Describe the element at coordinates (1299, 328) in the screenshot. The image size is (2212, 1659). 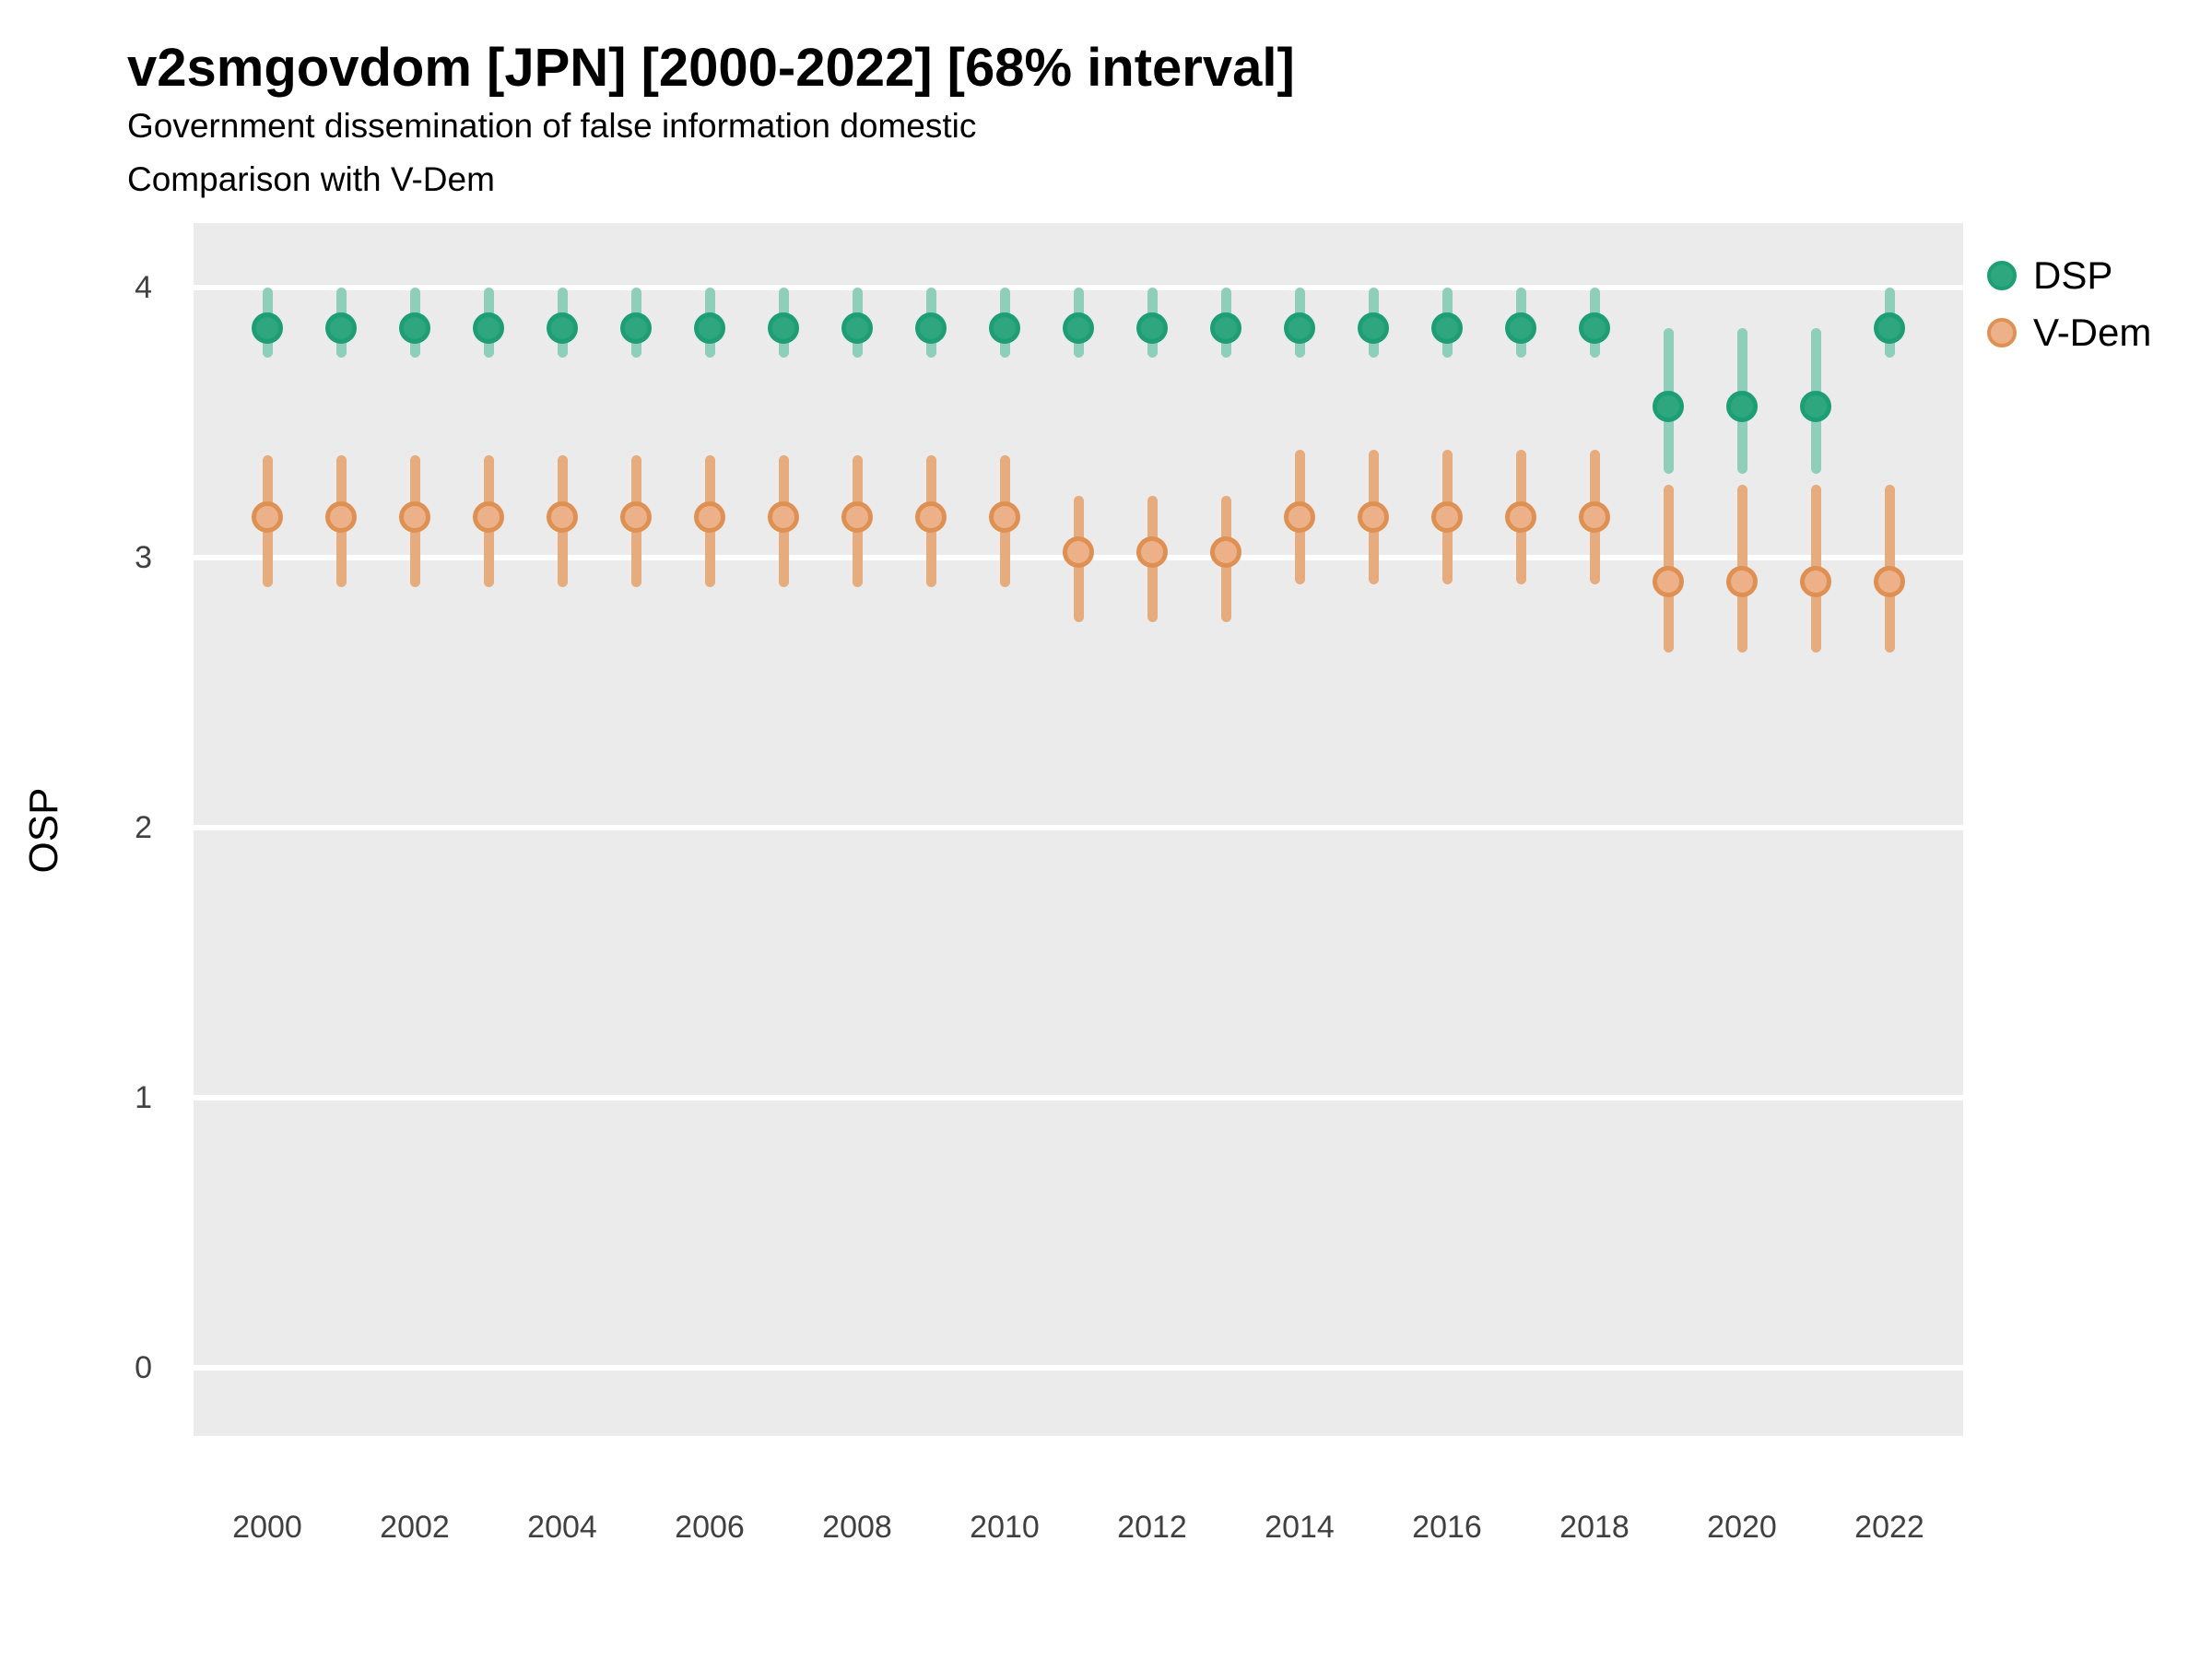
I see `dsp-point-2014` at that location.